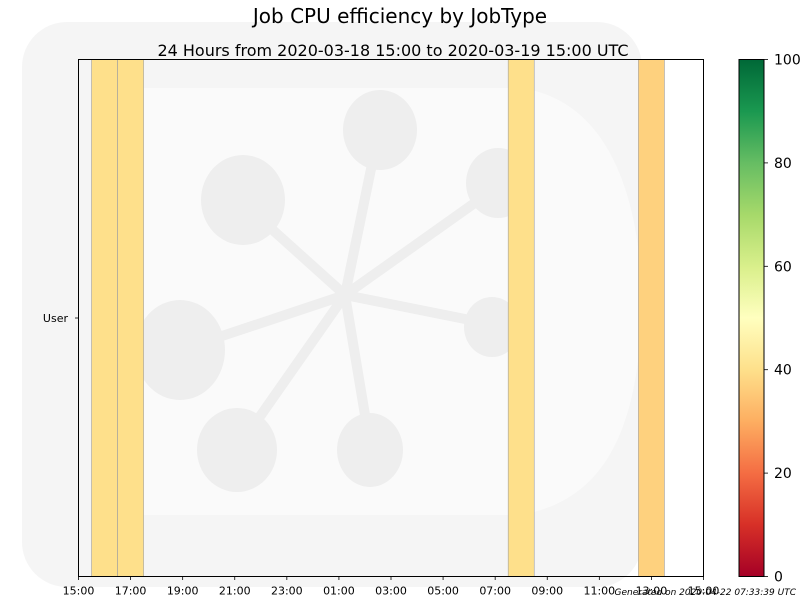  What do you see at coordinates (783, 371) in the screenshot?
I see `colorbar-tick-label: 40` at bounding box center [783, 371].